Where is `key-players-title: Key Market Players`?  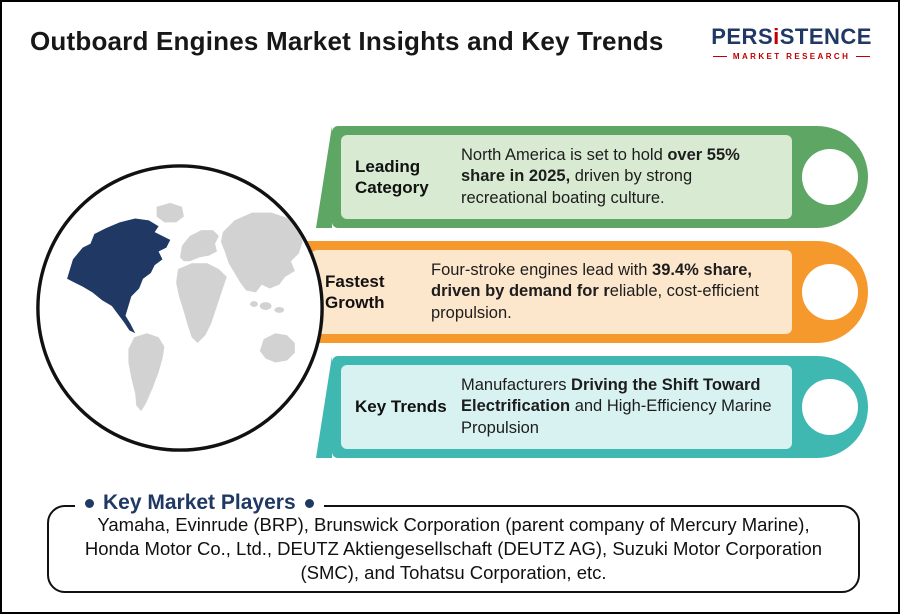 key-players-title: Key Market Players is located at coordinates (199, 502).